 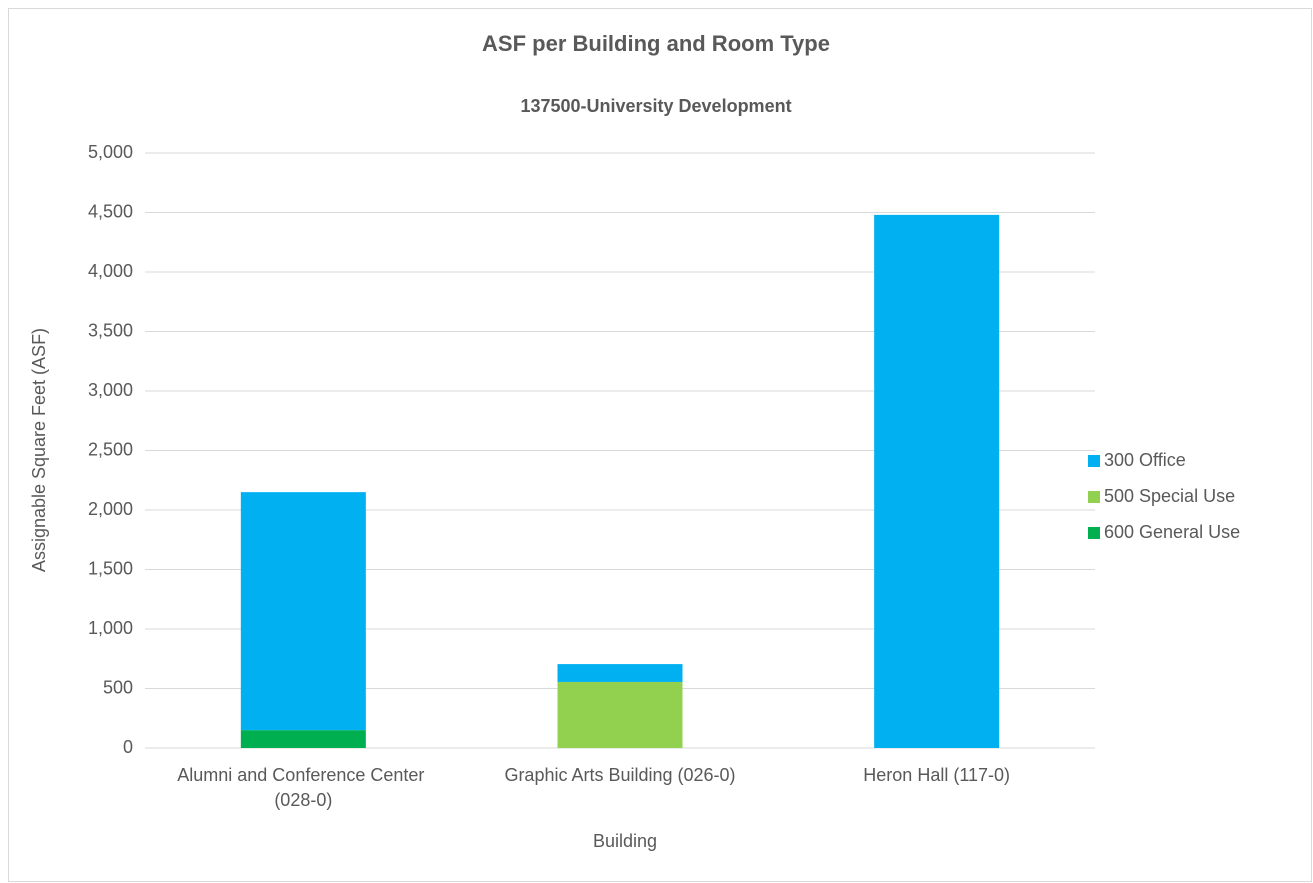 I want to click on y-tick-label: 3,500, so click(x=110, y=330).